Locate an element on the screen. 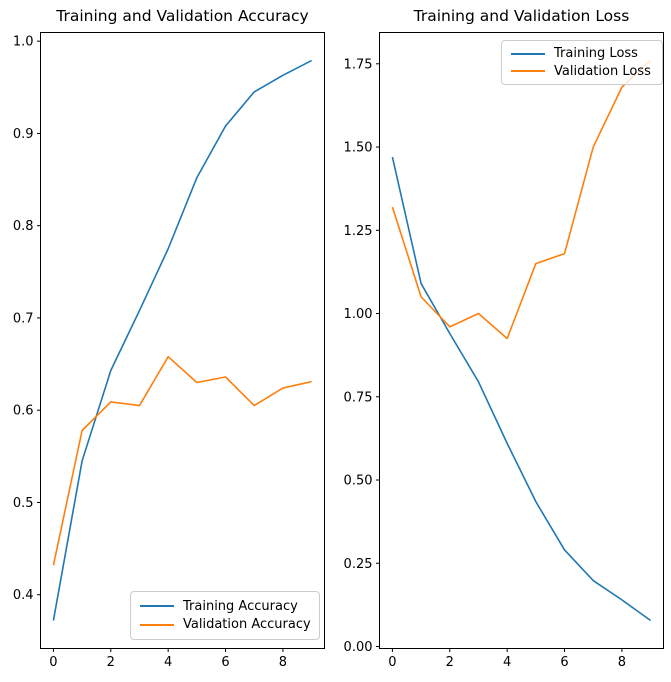 The width and height of the screenshot is (671, 682). y-tick-label: 0.4 is located at coordinates (23, 595).